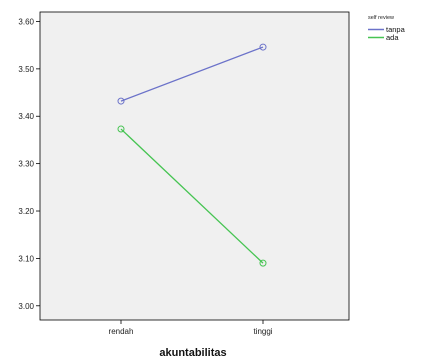 The image size is (427, 361). I want to click on legend-title: self review, so click(381, 18).